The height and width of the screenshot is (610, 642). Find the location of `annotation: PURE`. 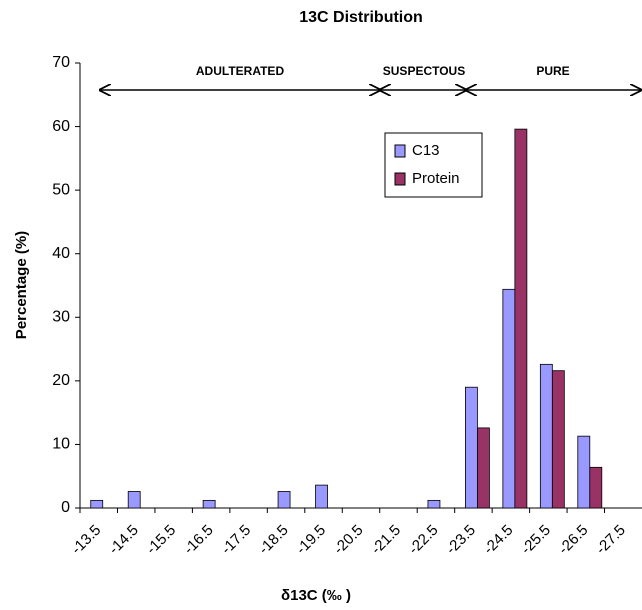

annotation: PURE is located at coordinates (552, 71).